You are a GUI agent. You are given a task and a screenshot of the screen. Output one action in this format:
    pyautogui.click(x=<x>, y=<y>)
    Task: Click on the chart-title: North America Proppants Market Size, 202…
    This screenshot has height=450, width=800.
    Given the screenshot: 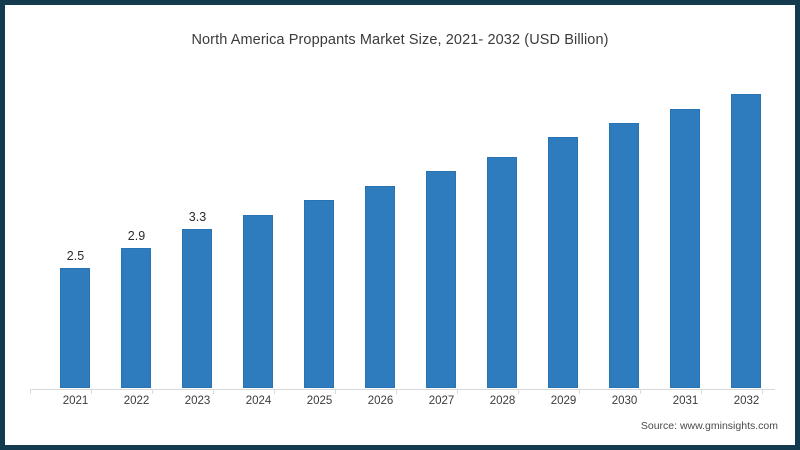 What is the action you would take?
    pyautogui.click(x=400, y=40)
    